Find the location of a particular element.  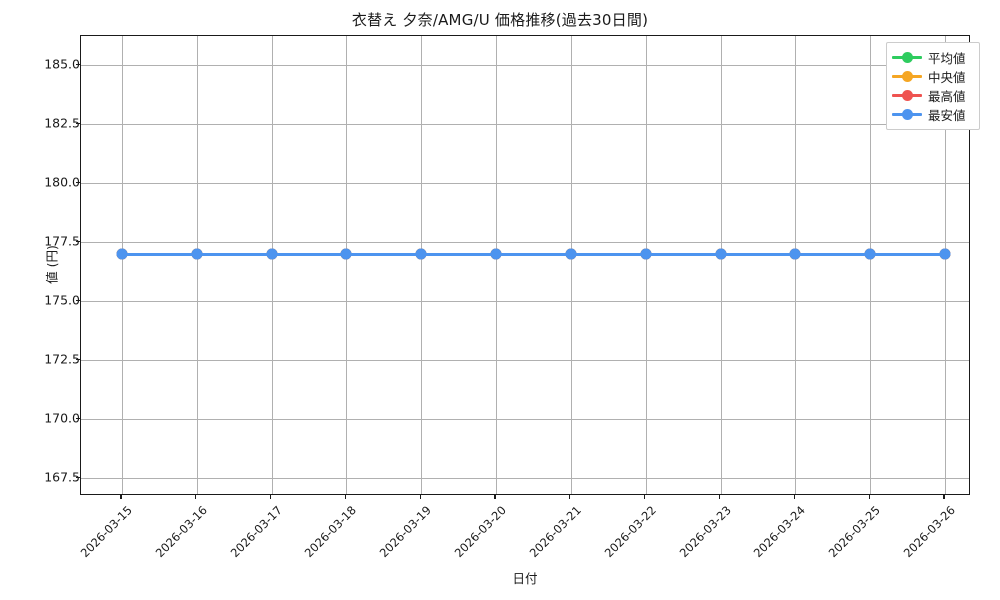

x-axis-tick-label: 2026-03-21 is located at coordinates (555, 532).